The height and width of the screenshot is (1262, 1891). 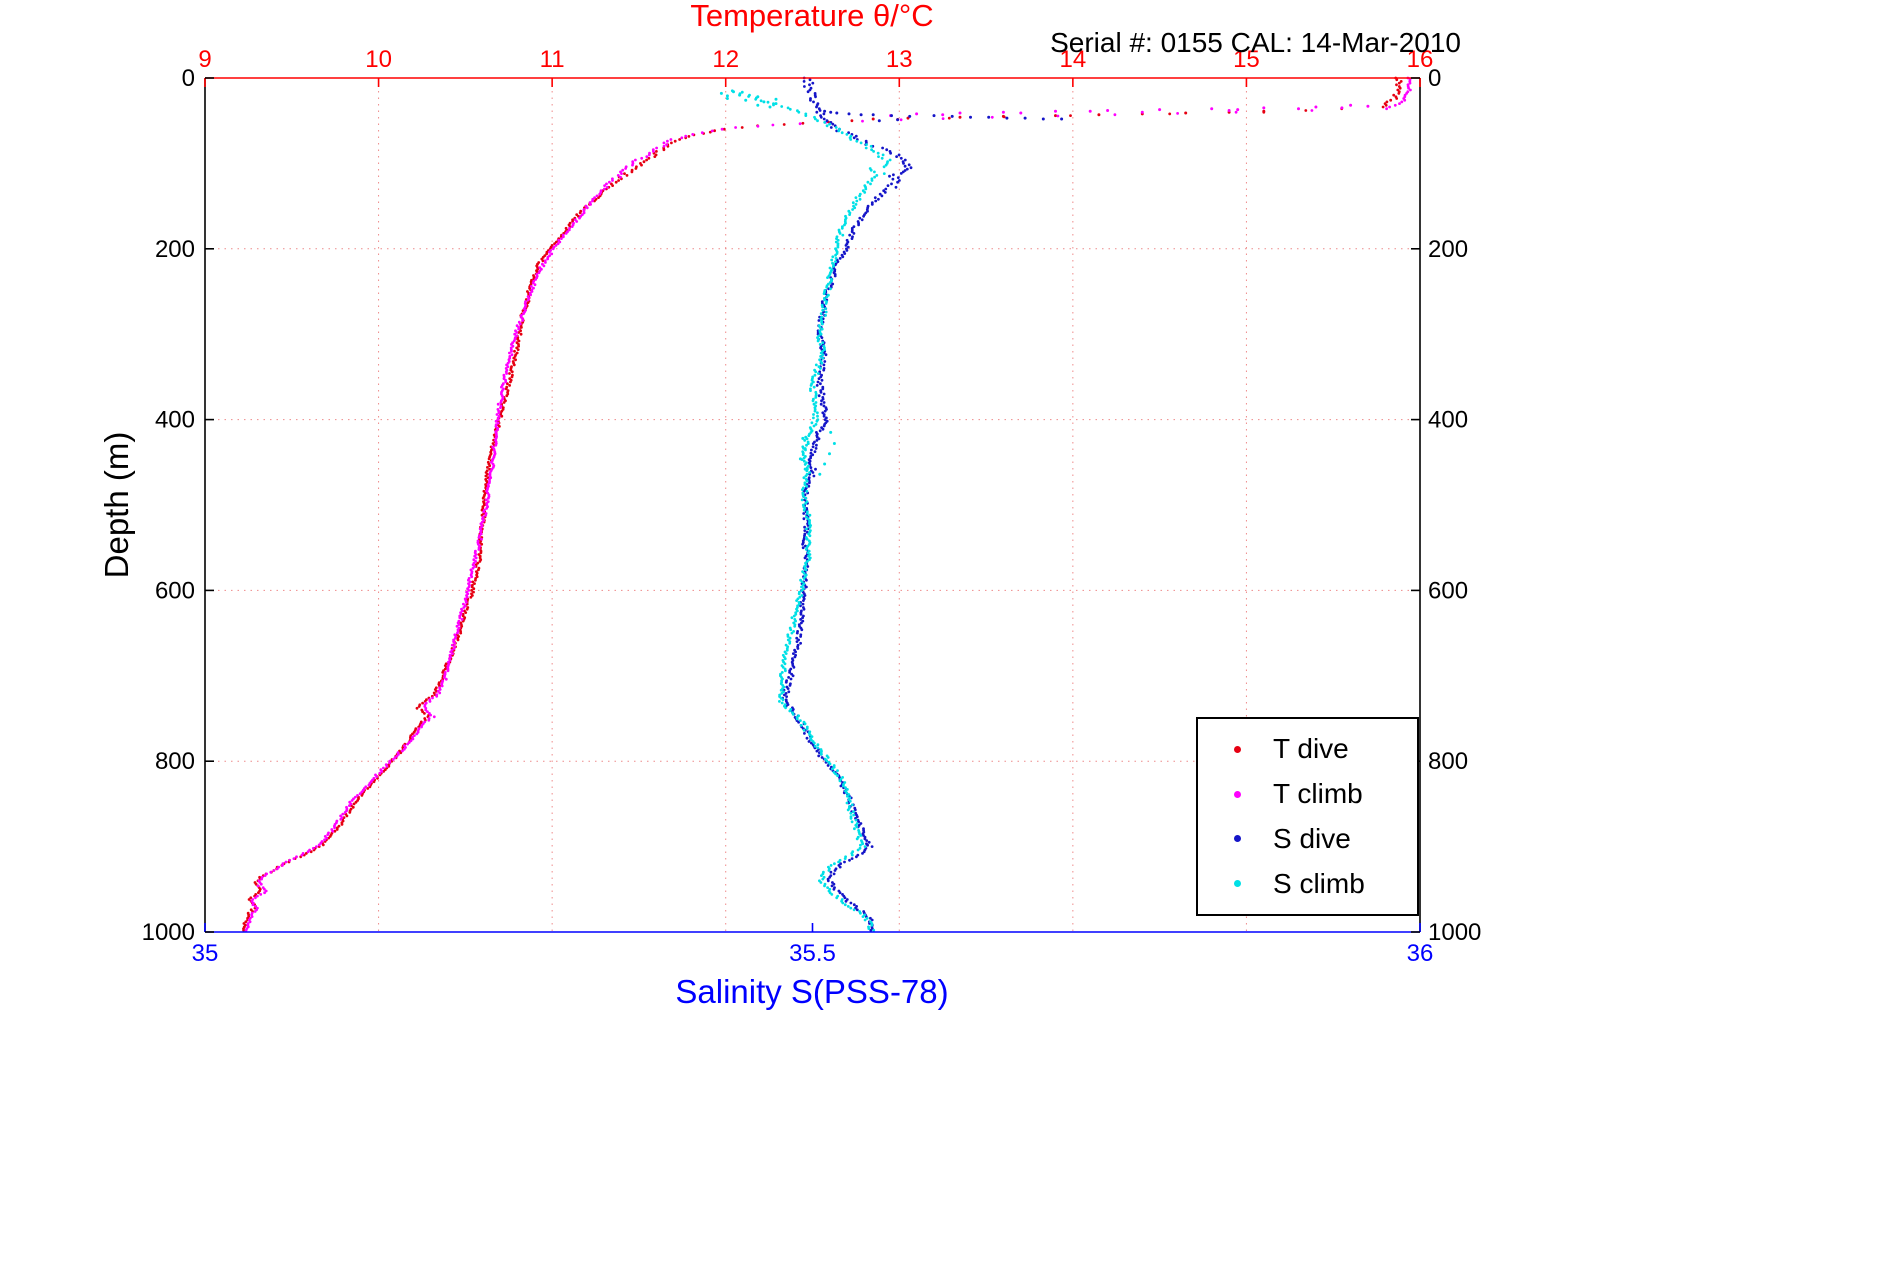 What do you see at coordinates (1311, 749) in the screenshot?
I see `legend-label-t-dive: T dive` at bounding box center [1311, 749].